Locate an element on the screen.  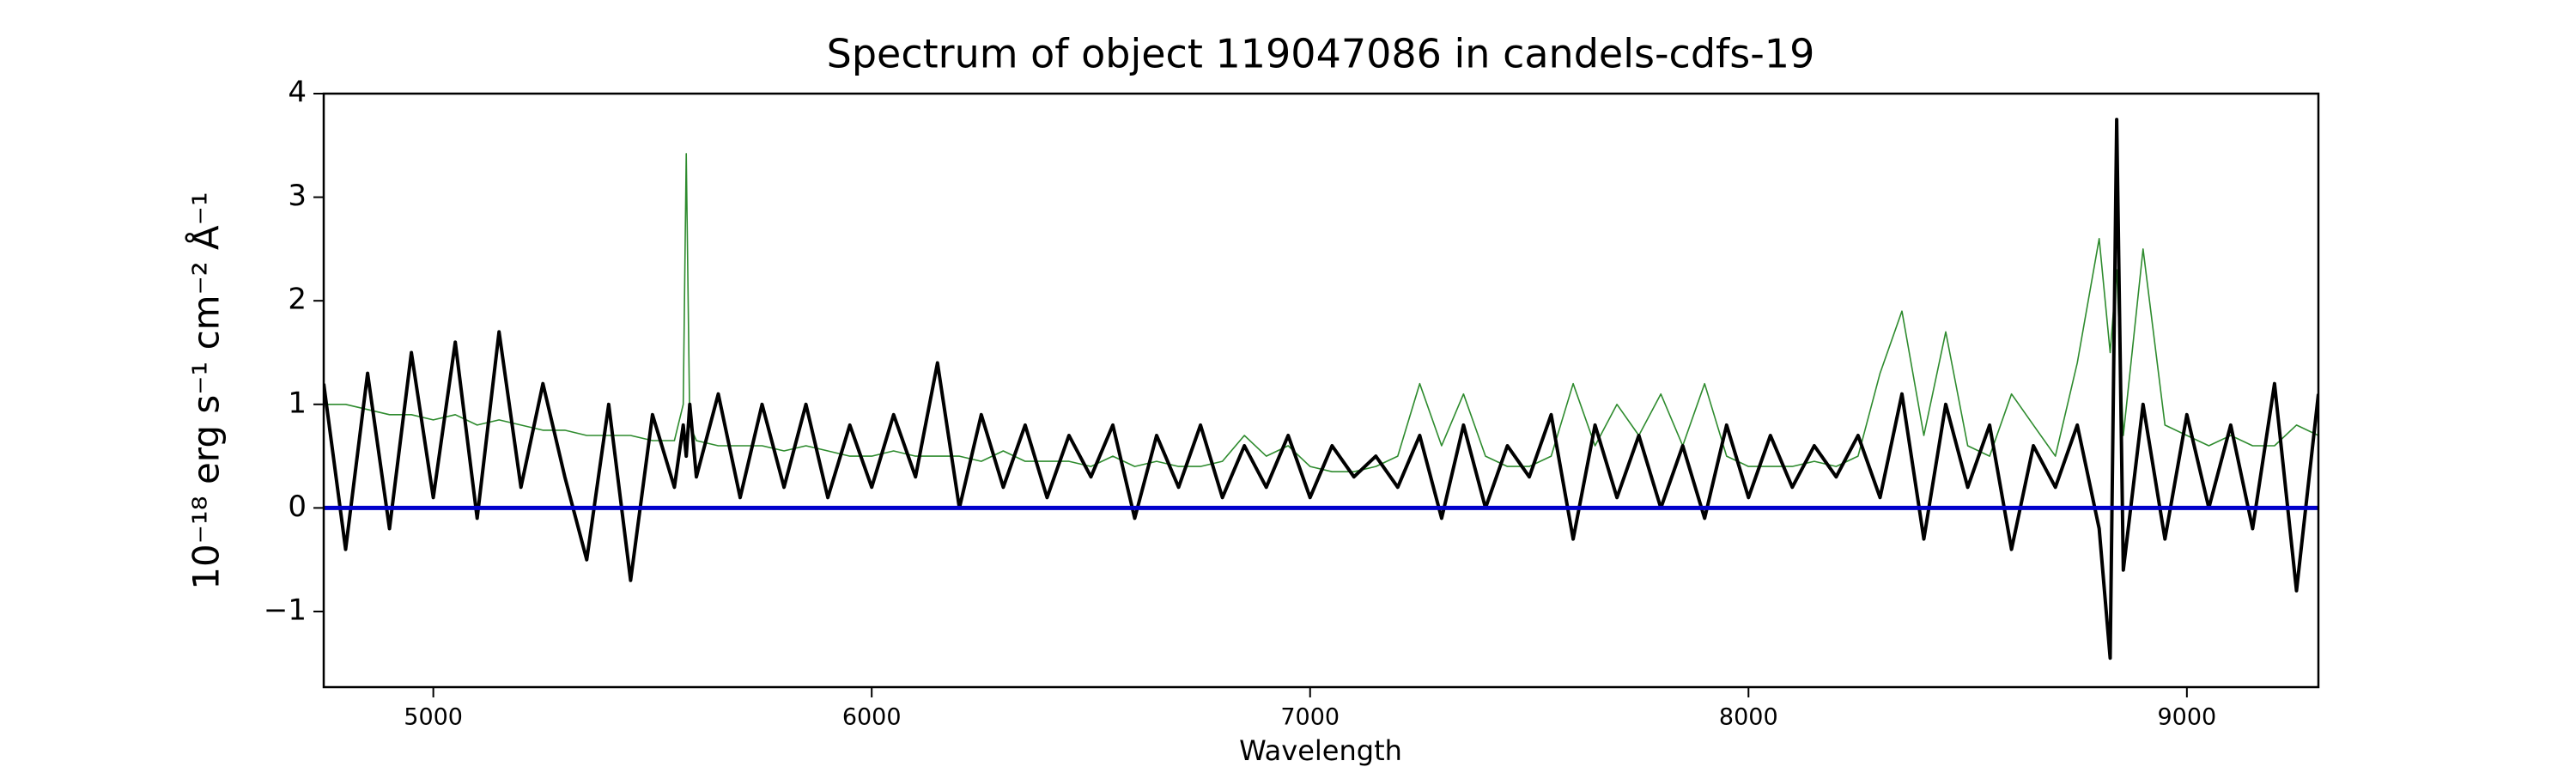
y-tick-label: 0 is located at coordinates (297, 507).